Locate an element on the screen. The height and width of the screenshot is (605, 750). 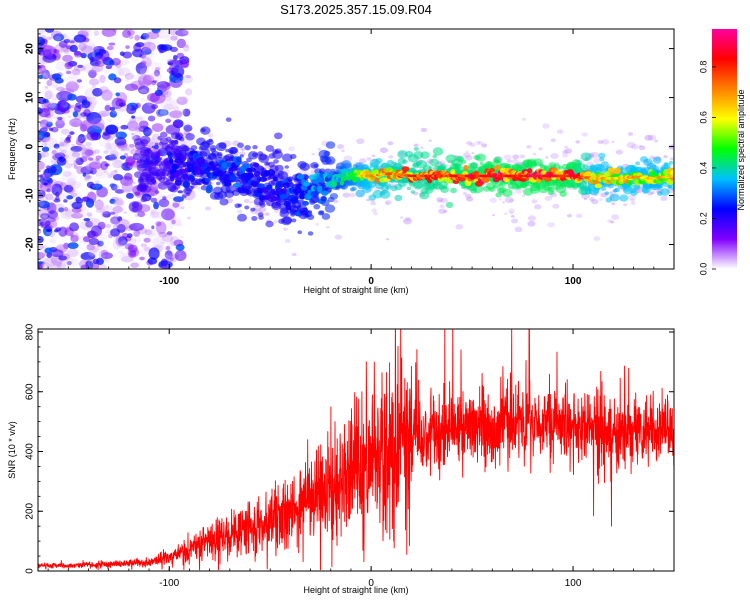
y-tick-label: -20 is located at coordinates (30, 244).